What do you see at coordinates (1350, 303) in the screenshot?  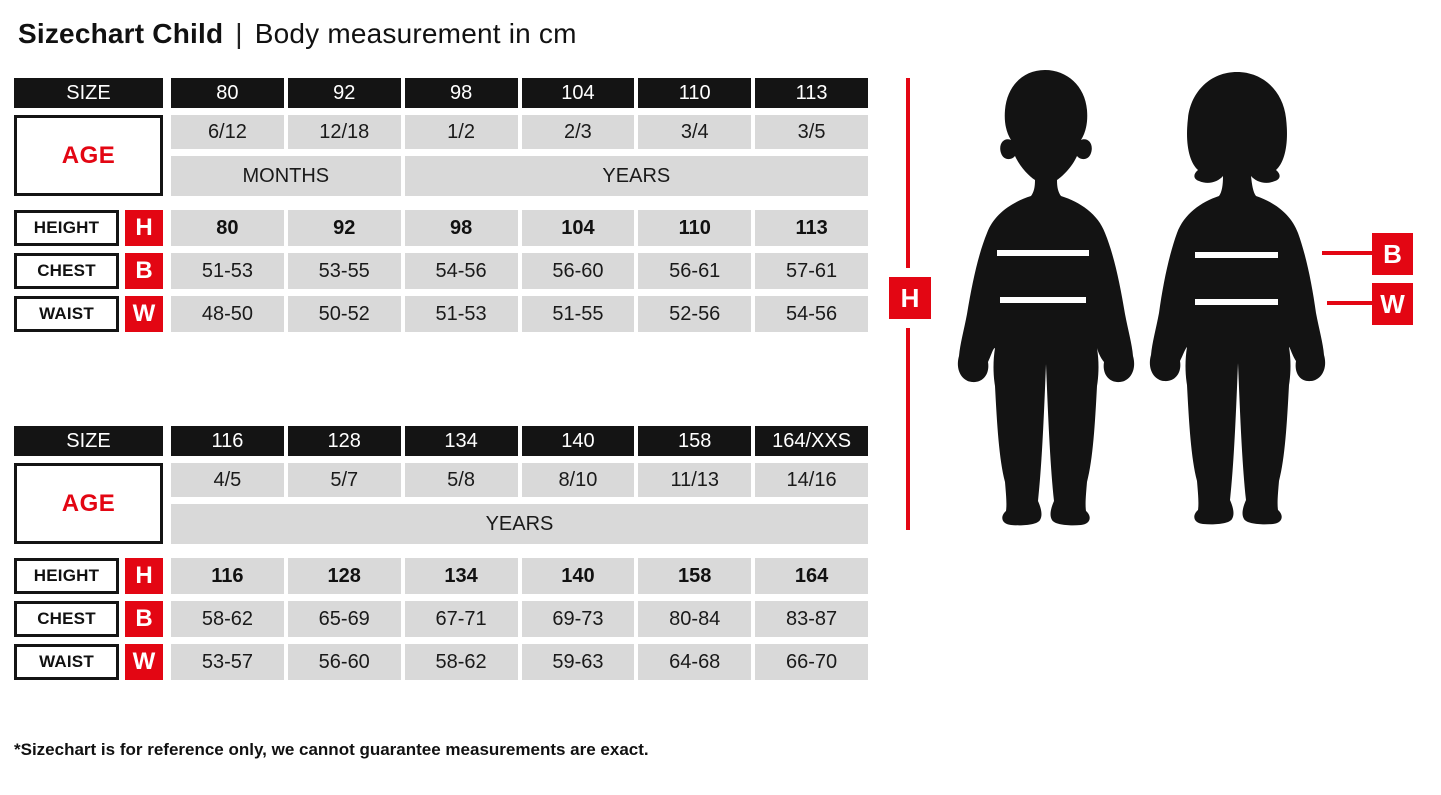 I see `waist-measure-line` at bounding box center [1350, 303].